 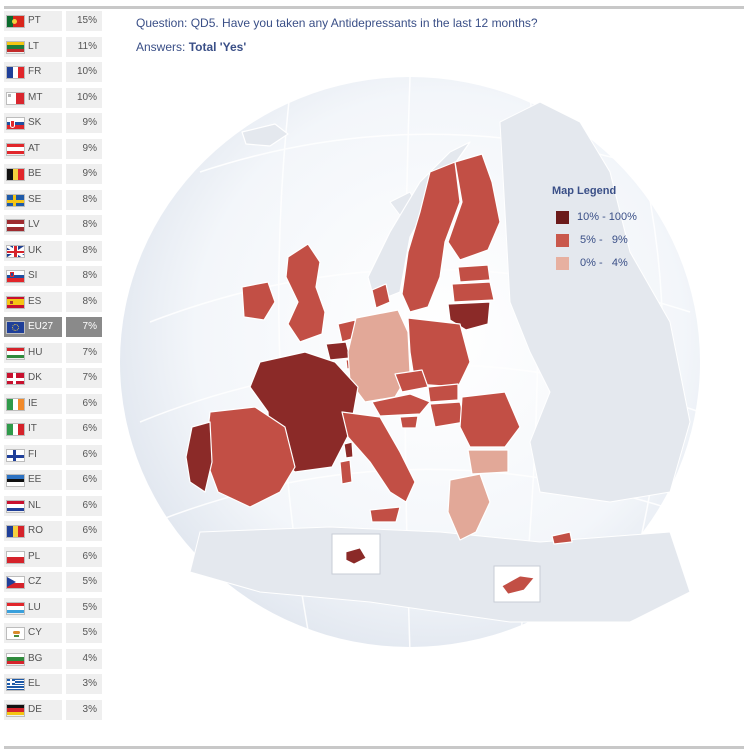 I want to click on uk-flag-icon, so click(x=15, y=251).